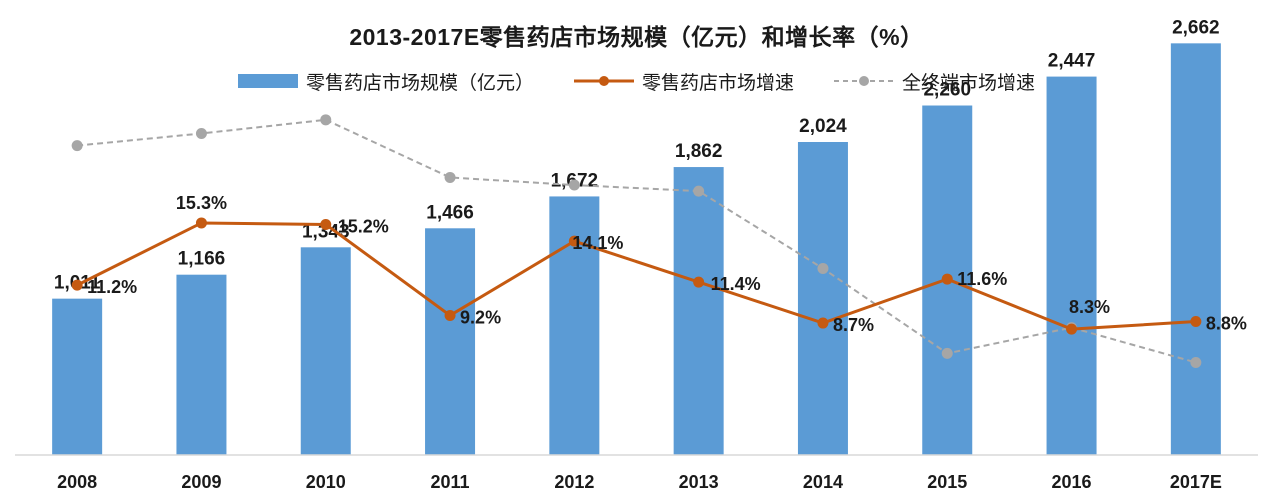 The height and width of the screenshot is (502, 1273). Describe the element at coordinates (699, 282) in the screenshot. I see `point-retail-2013` at that location.